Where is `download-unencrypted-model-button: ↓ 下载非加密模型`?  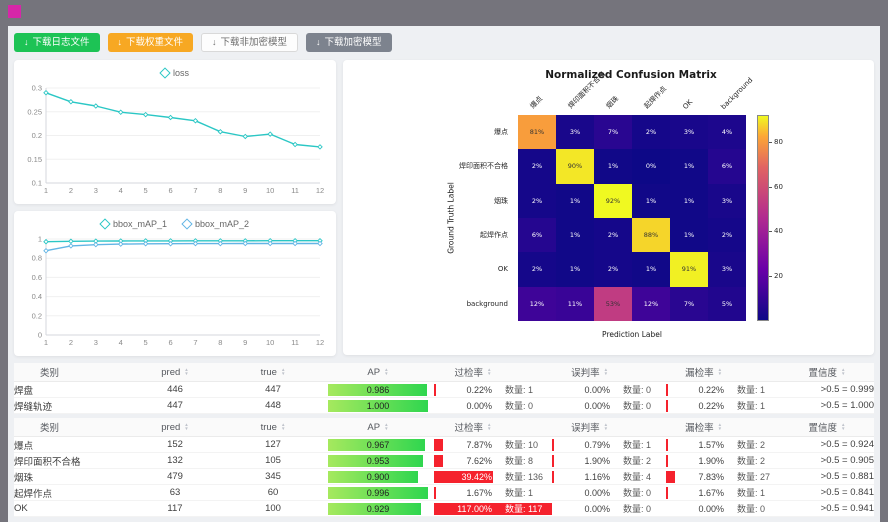 download-unencrypted-model-button: ↓ 下载非加密模型 is located at coordinates (250, 42).